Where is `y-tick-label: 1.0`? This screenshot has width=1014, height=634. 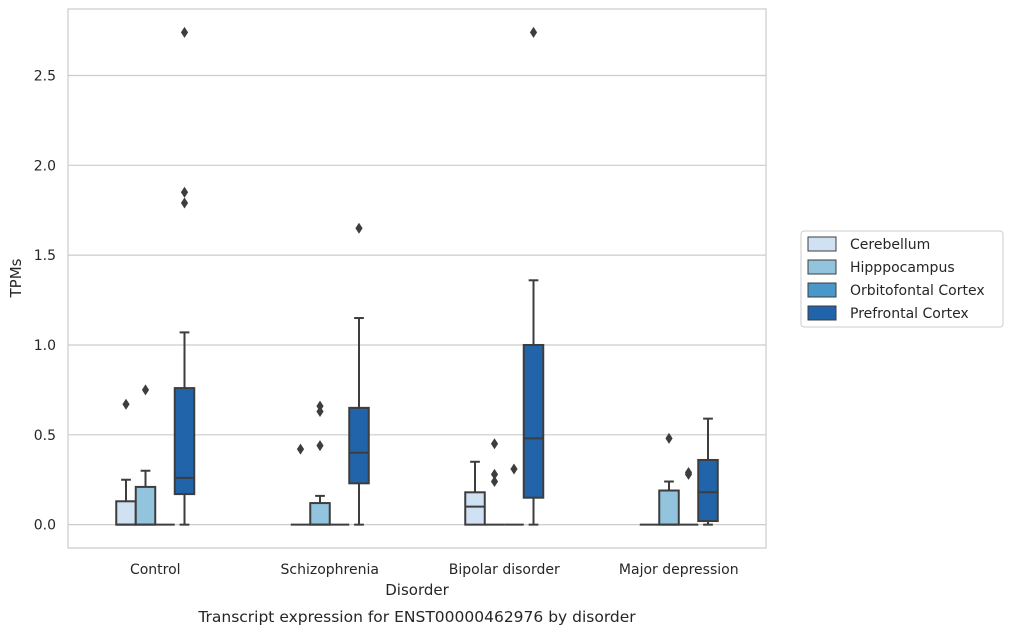 y-tick-label: 1.0 is located at coordinates (45, 346).